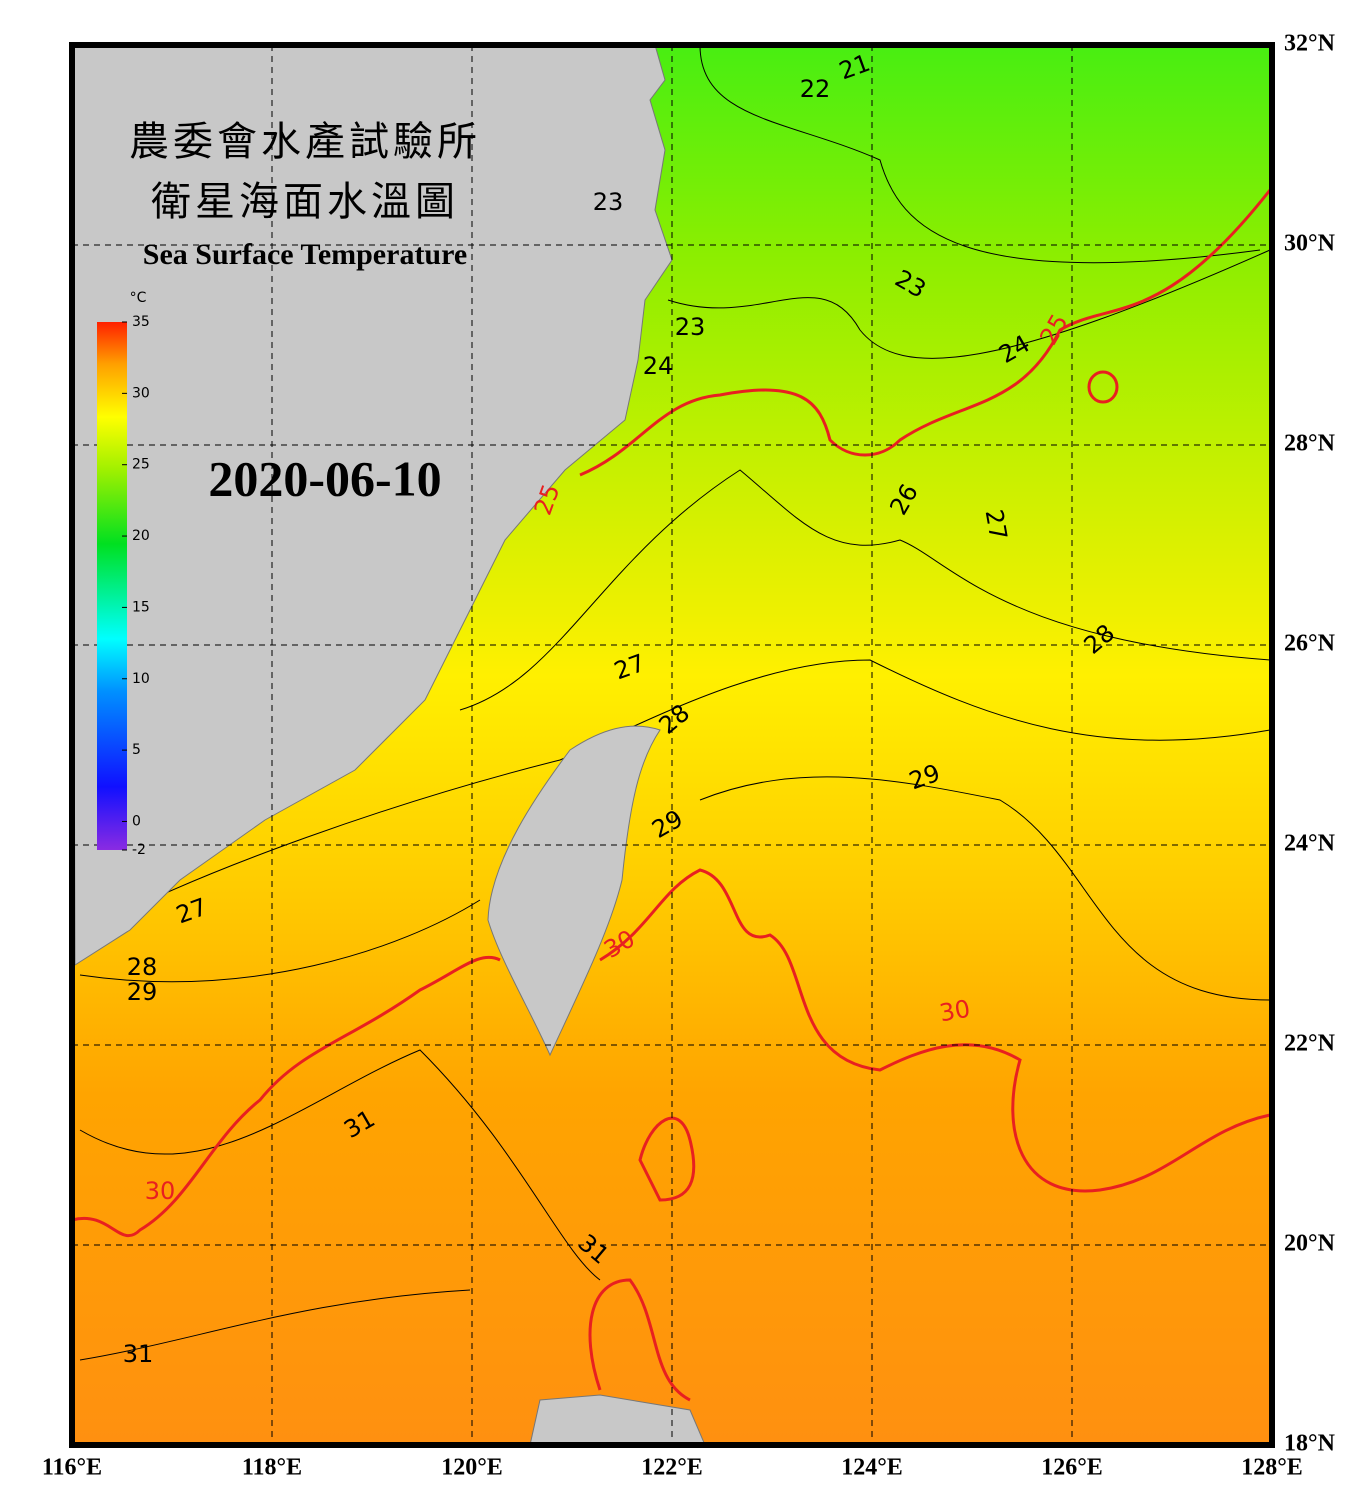 This screenshot has height=1500, width=1350. Describe the element at coordinates (141, 679) in the screenshot. I see `colorbar-tick-label: 10` at that location.